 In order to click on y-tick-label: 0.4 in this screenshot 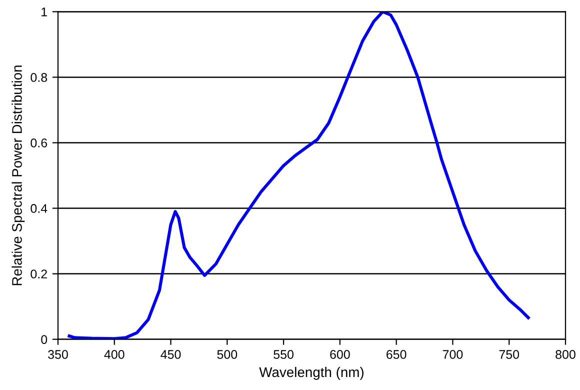, I will do `click(39, 208)`.